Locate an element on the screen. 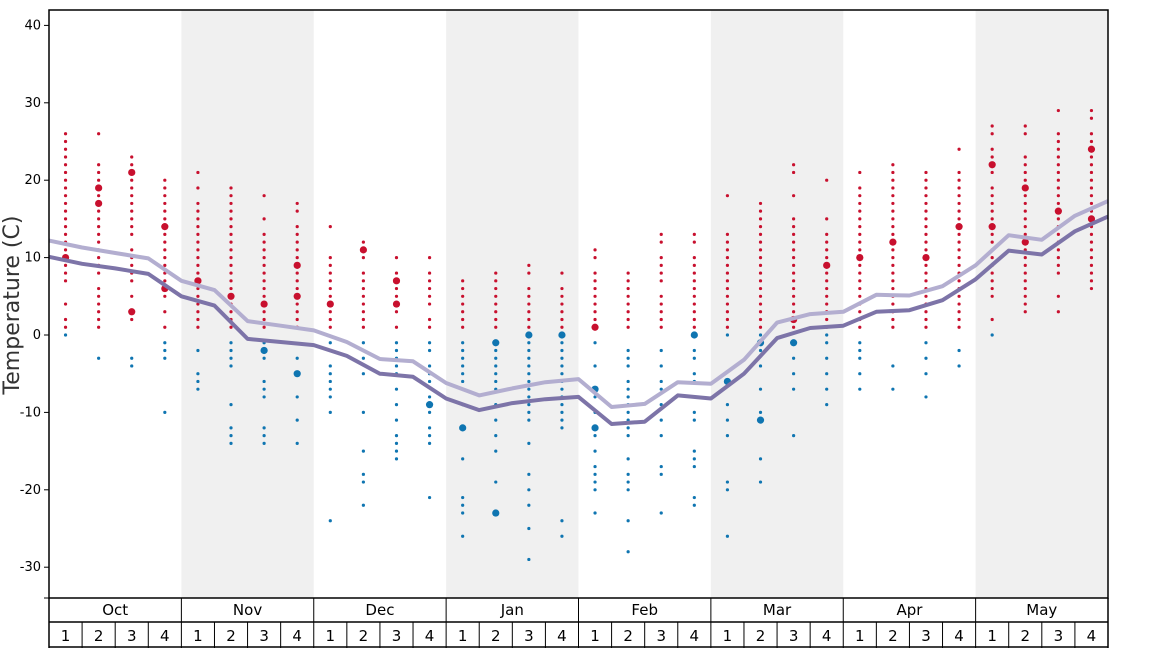 The image size is (1168, 648). week-label: 1 is located at coordinates (992, 636).